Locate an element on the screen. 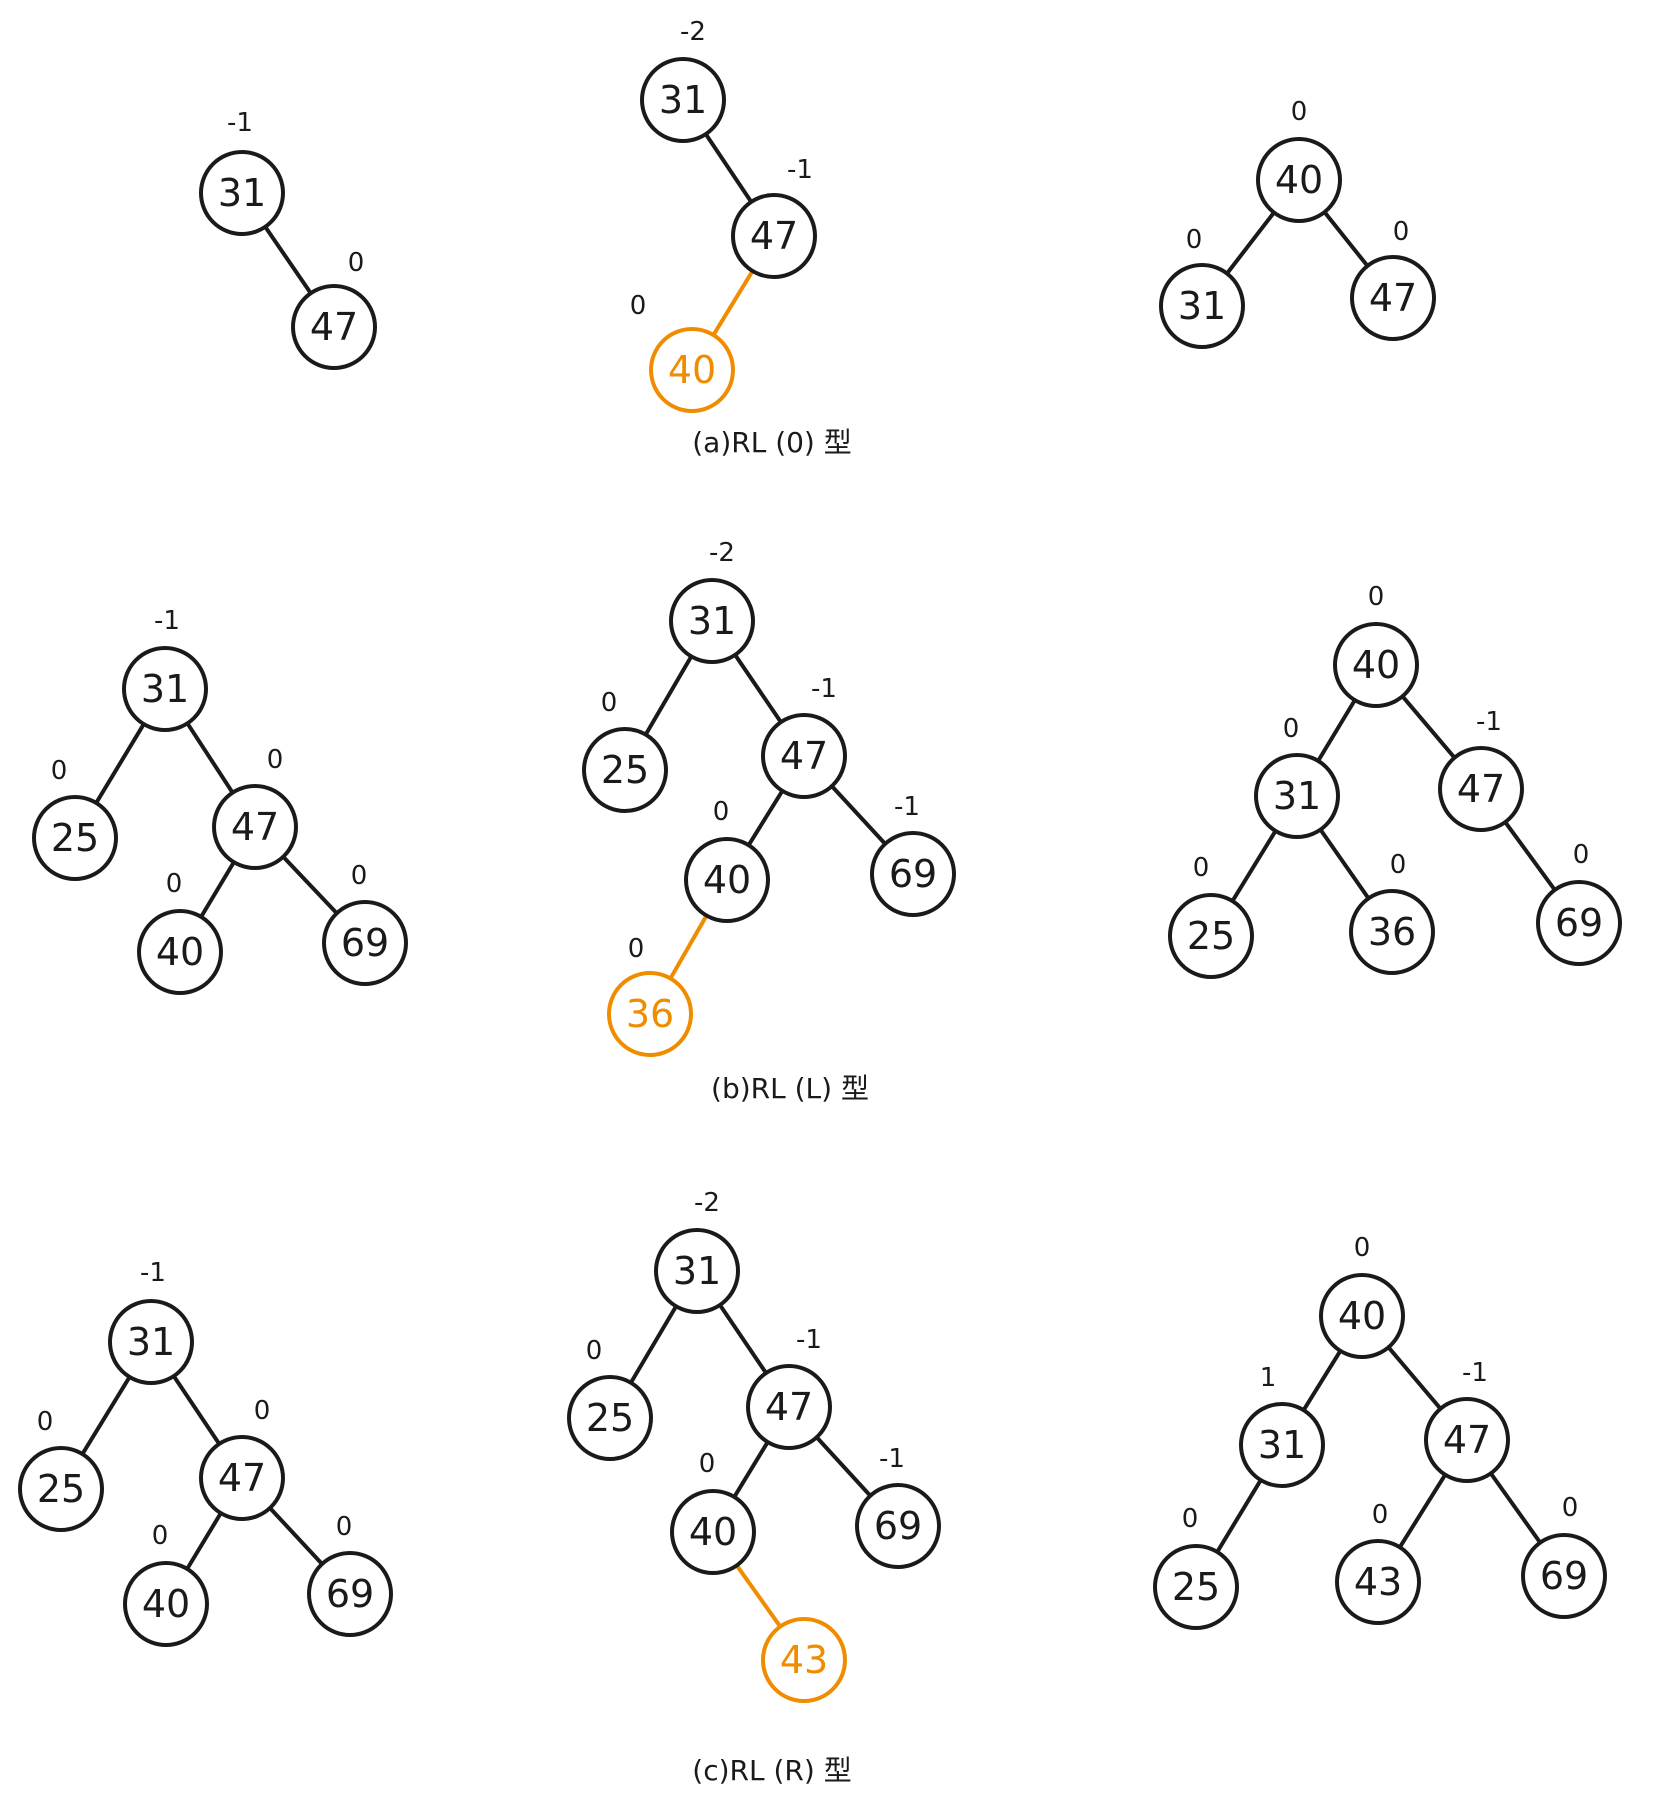  node-43: 43 is located at coordinates (804, 1660).